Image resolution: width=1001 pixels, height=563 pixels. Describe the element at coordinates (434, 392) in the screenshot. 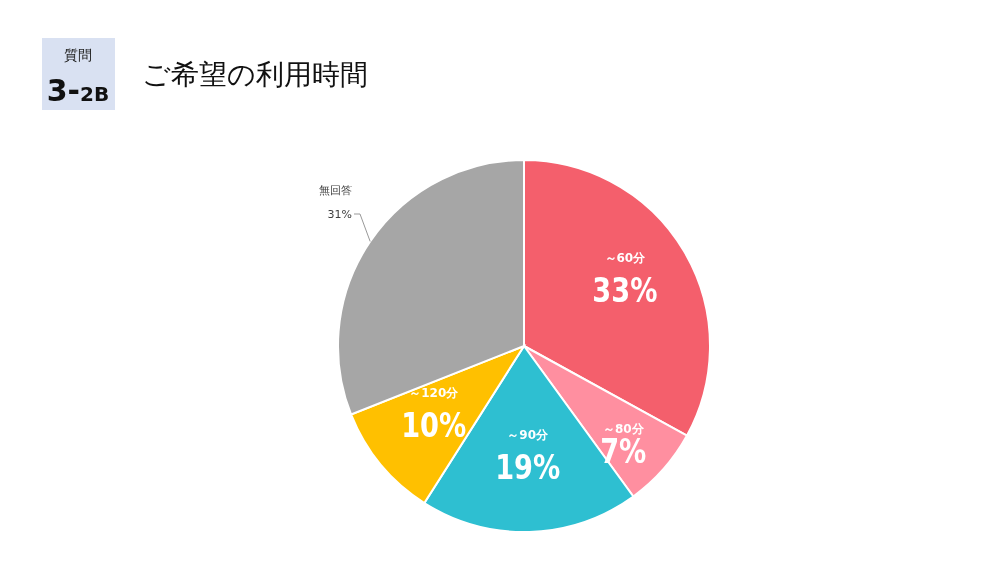

I see `slice-label: ～120分` at that location.